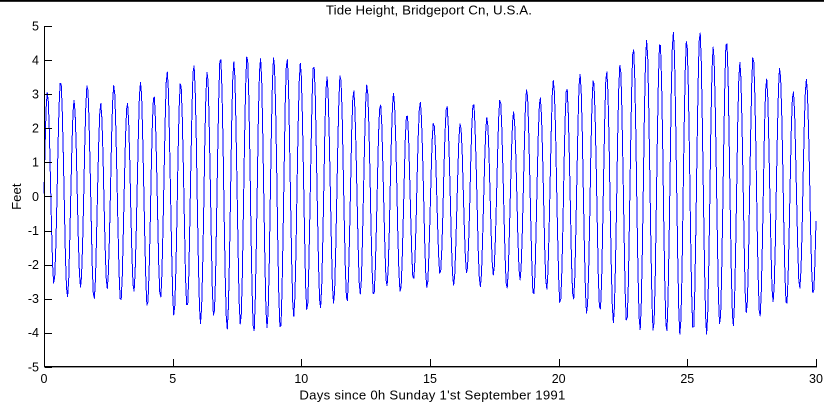 The width and height of the screenshot is (824, 409). What do you see at coordinates (33, 231) in the screenshot?
I see `svg-text: -1` at bounding box center [33, 231].